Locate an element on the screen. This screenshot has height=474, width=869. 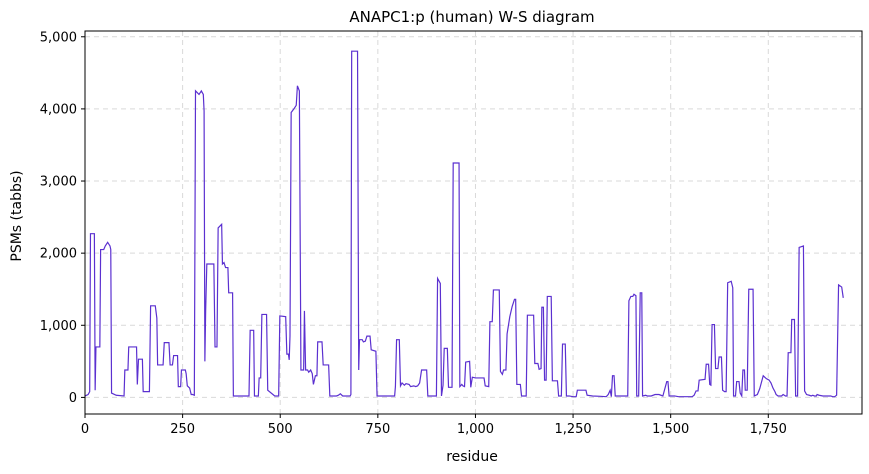
x-tick-label: 1,000 is located at coordinates (475, 429).